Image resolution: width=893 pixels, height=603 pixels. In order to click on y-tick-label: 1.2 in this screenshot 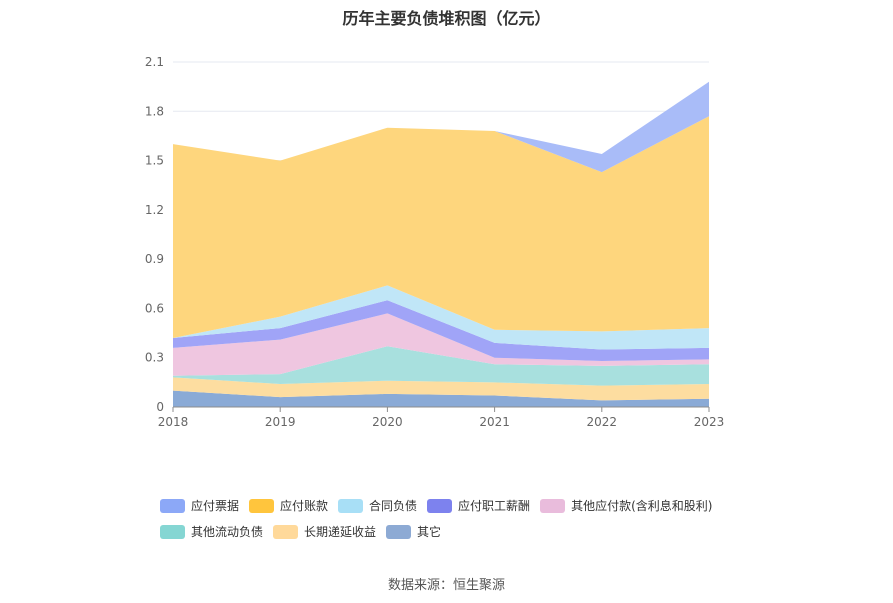, I will do `click(154, 210)`.